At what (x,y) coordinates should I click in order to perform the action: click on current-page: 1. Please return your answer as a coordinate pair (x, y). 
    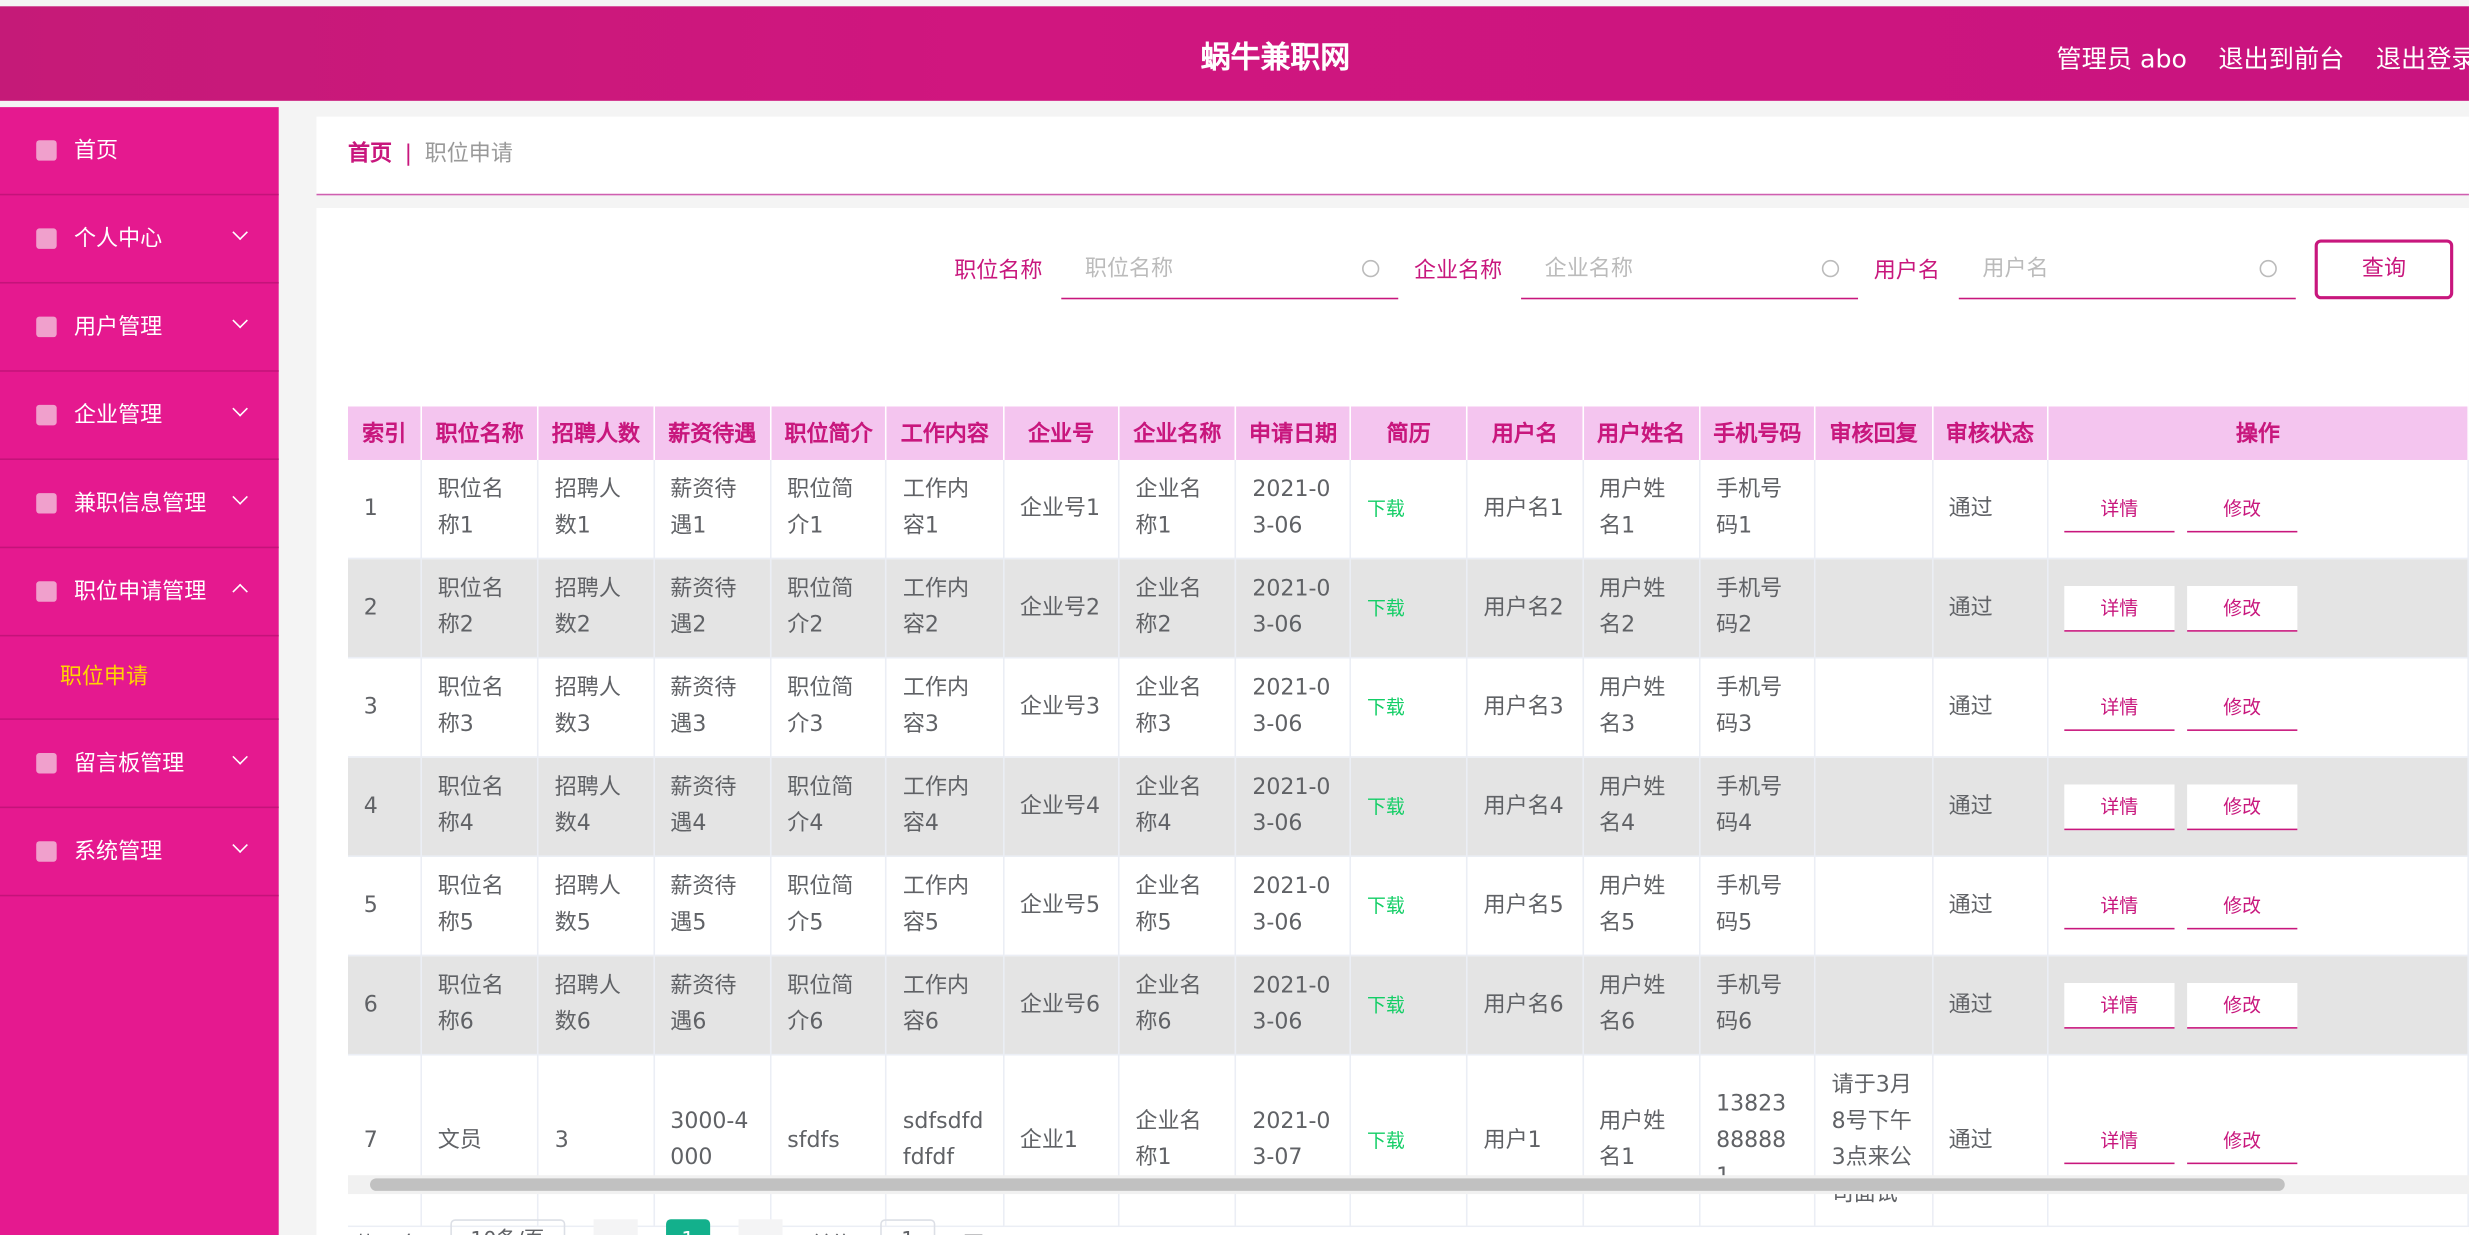
    Looking at the image, I should click on (687, 1227).